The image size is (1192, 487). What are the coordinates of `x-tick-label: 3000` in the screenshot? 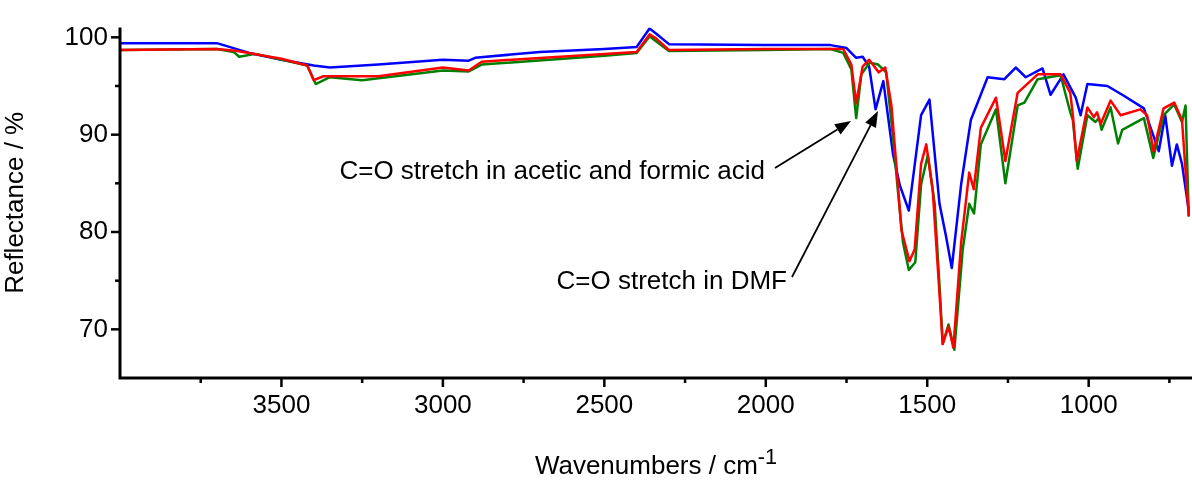 It's located at (442, 403).